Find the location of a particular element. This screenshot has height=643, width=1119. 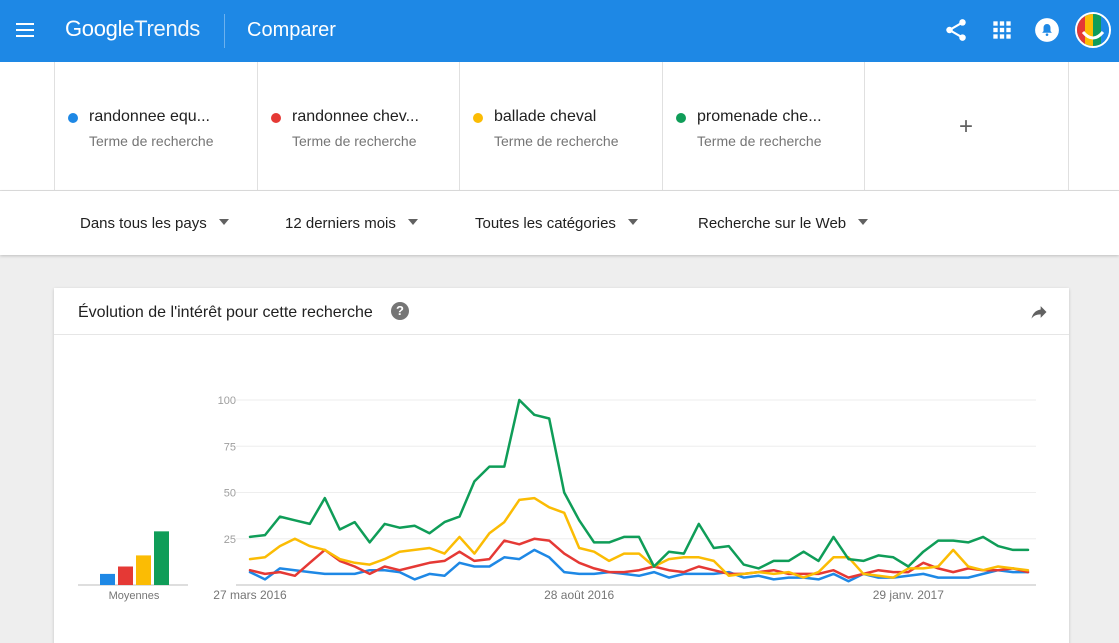

period-filter-dropdown: 12 derniers mois is located at coordinates (351, 223).